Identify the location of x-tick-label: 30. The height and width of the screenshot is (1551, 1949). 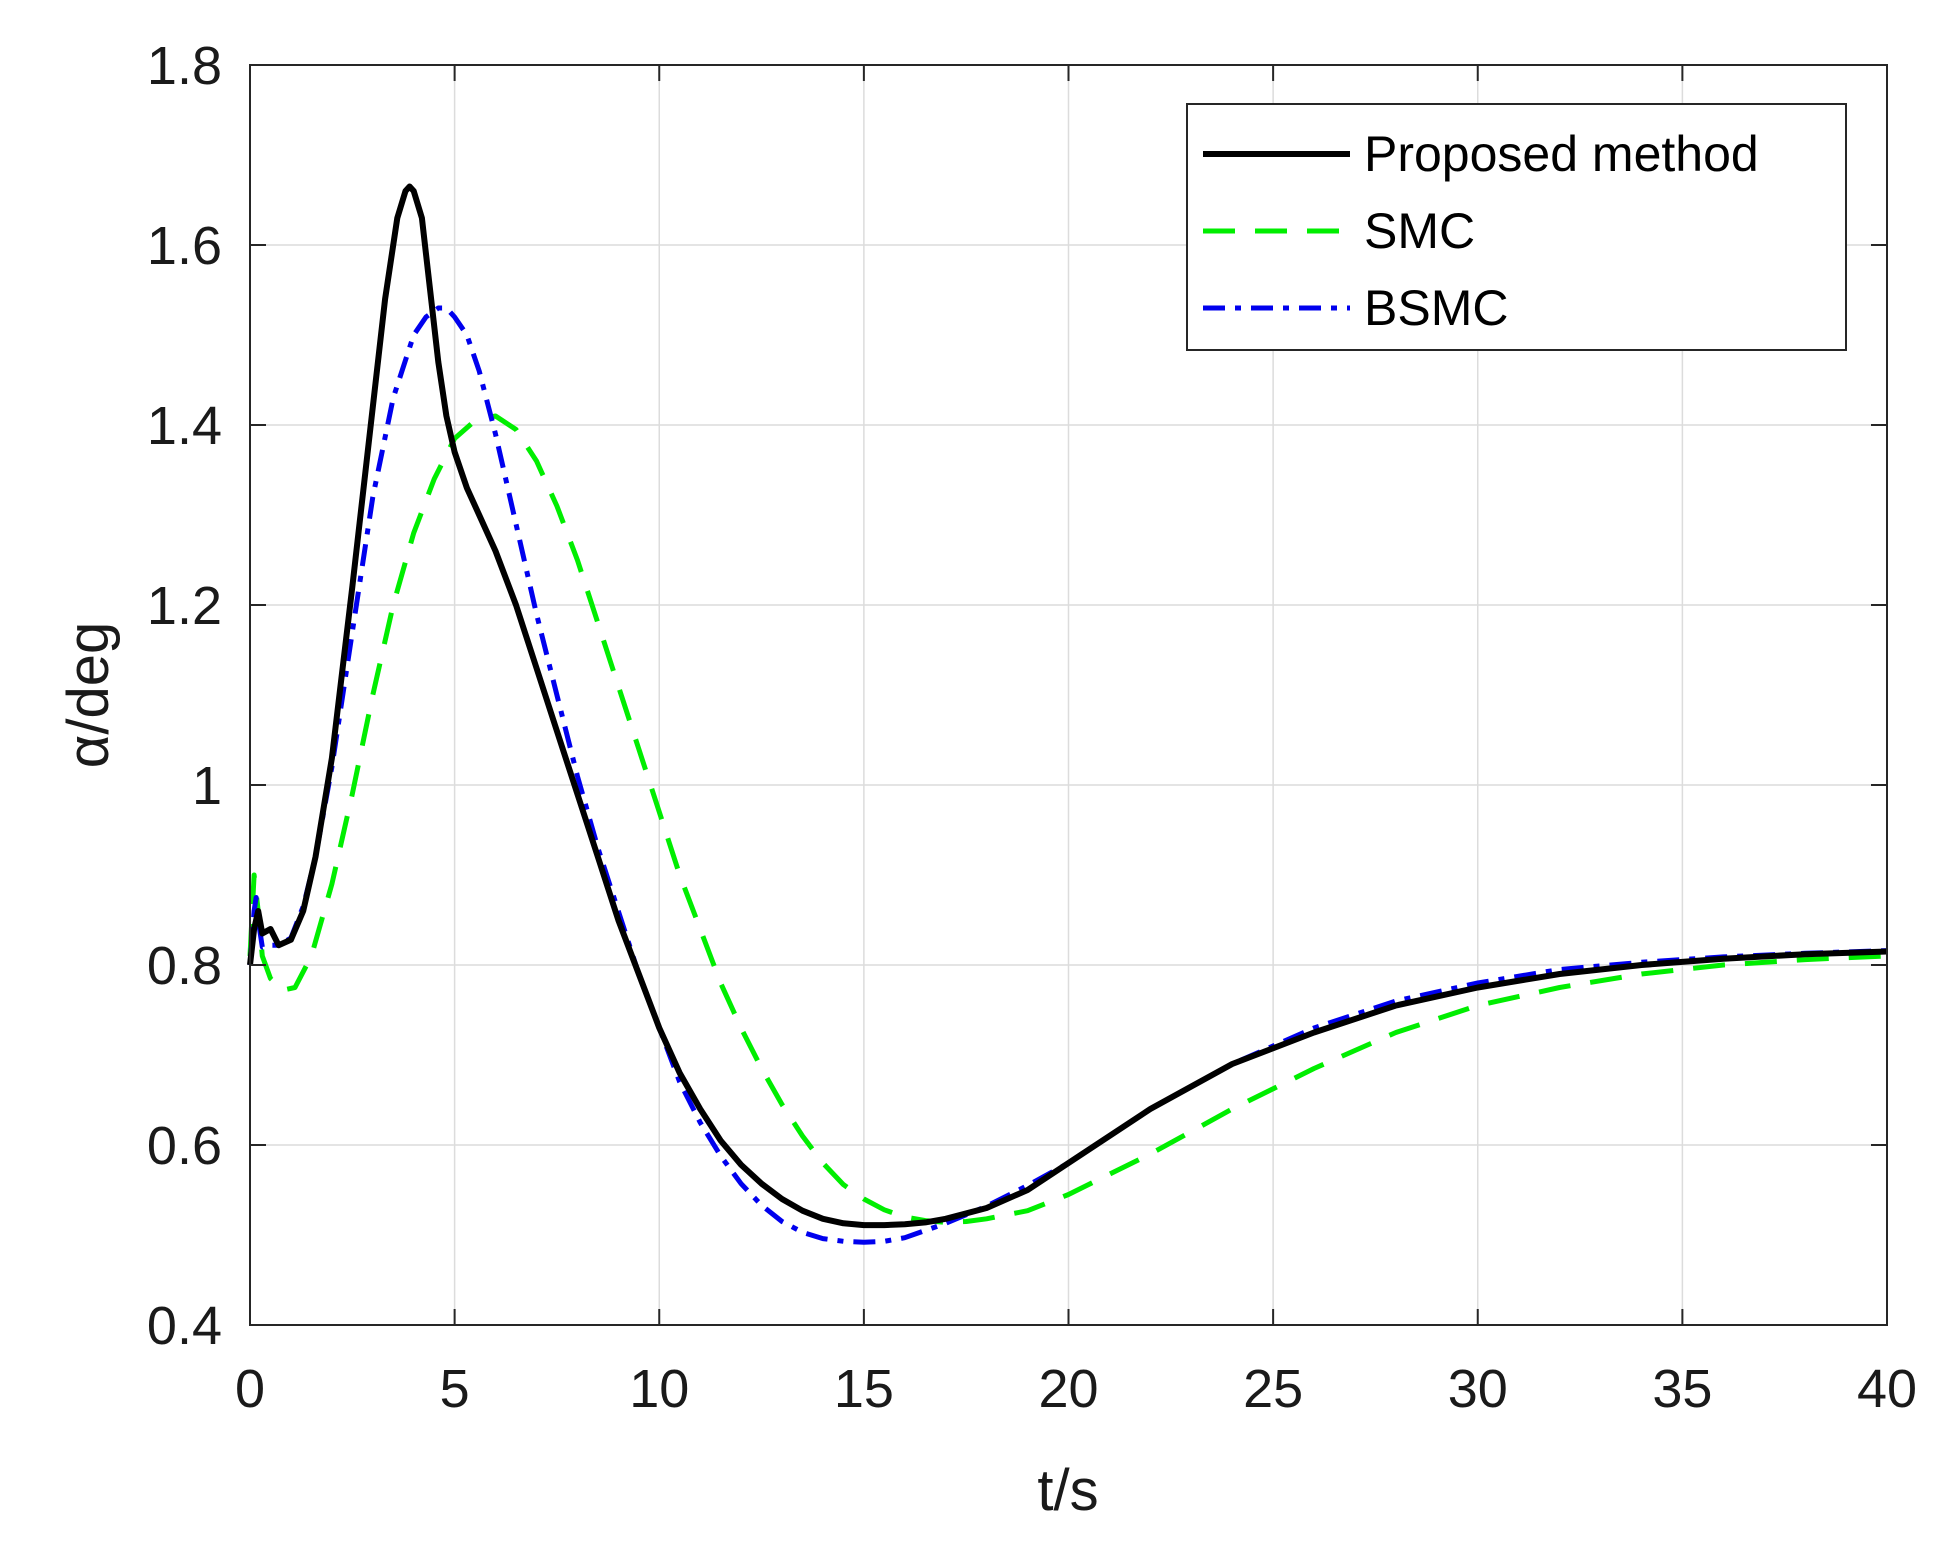
(1478, 1389).